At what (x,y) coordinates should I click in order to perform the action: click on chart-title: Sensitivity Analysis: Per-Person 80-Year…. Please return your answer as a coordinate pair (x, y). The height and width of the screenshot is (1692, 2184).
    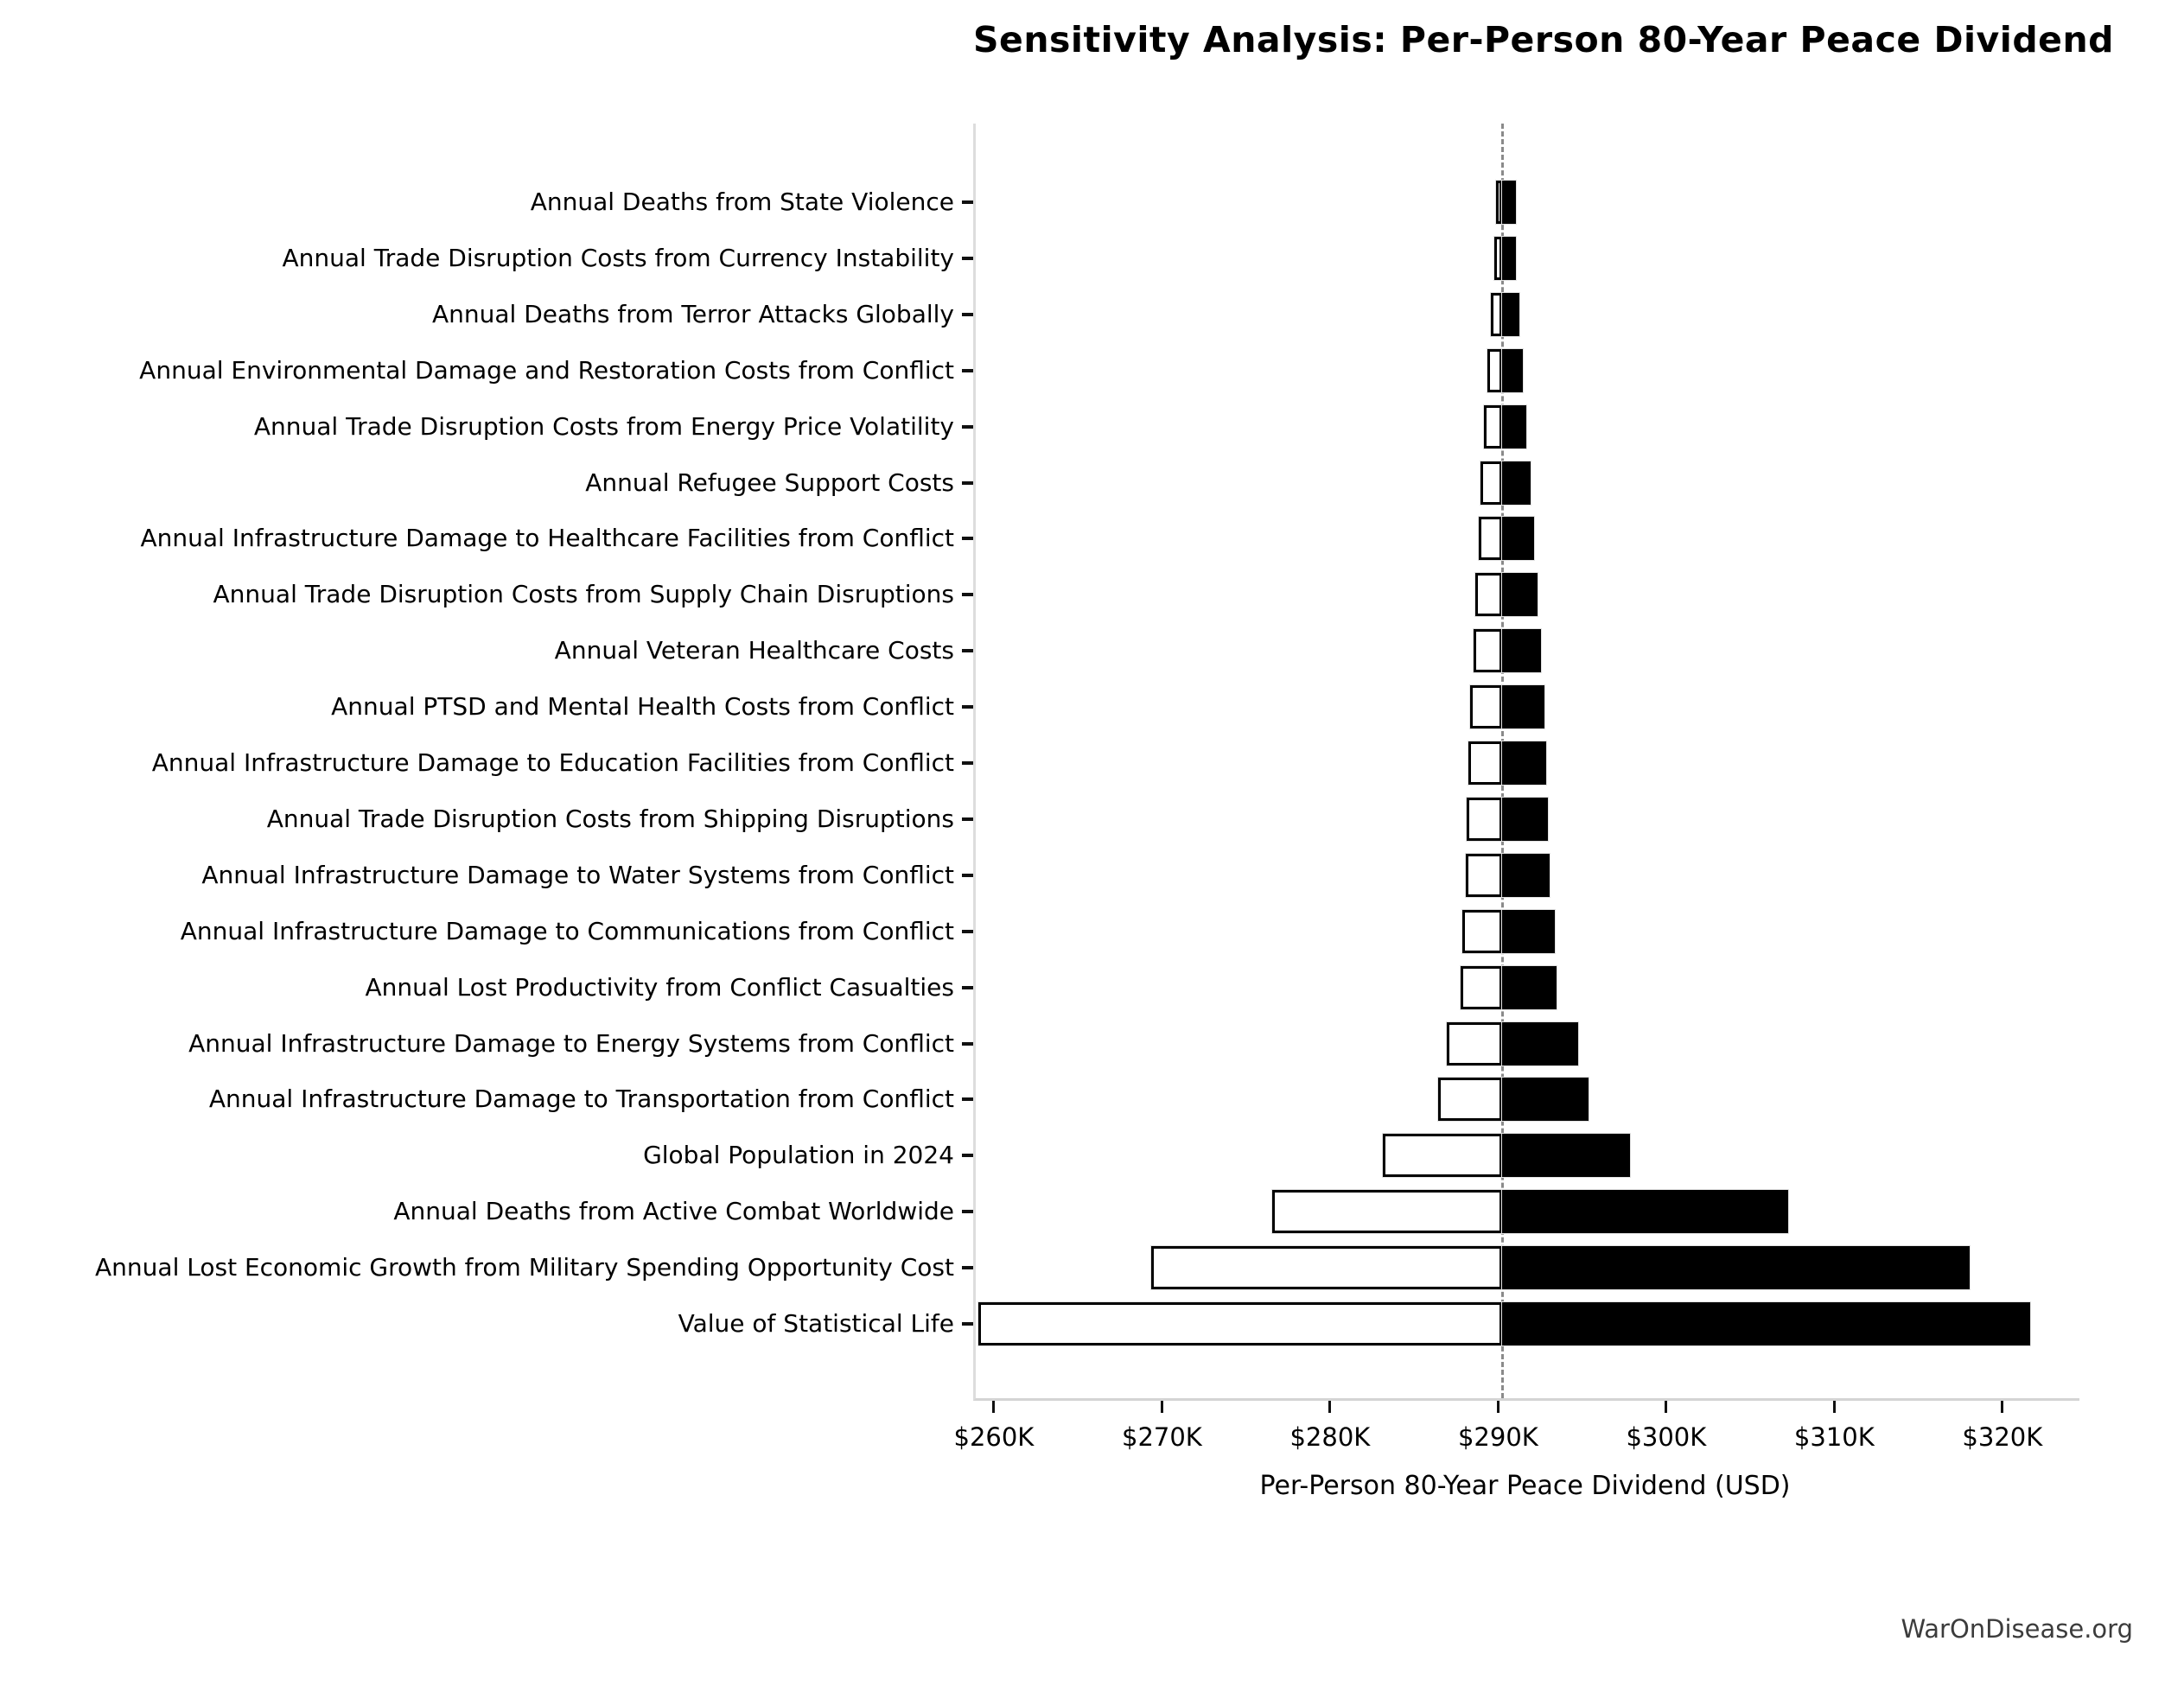
    Looking at the image, I should click on (1544, 39).